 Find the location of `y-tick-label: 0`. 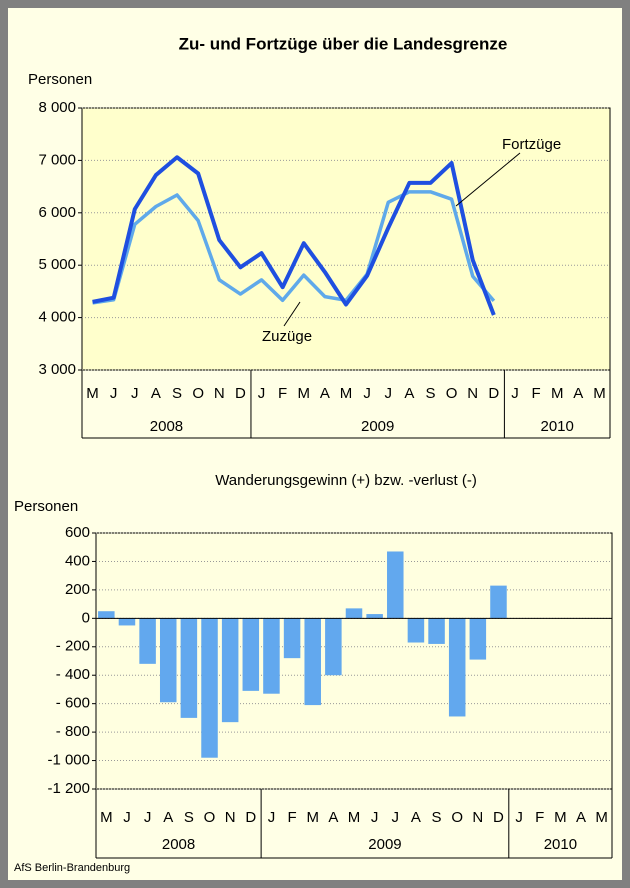

y-tick-label: 0 is located at coordinates (86, 617).